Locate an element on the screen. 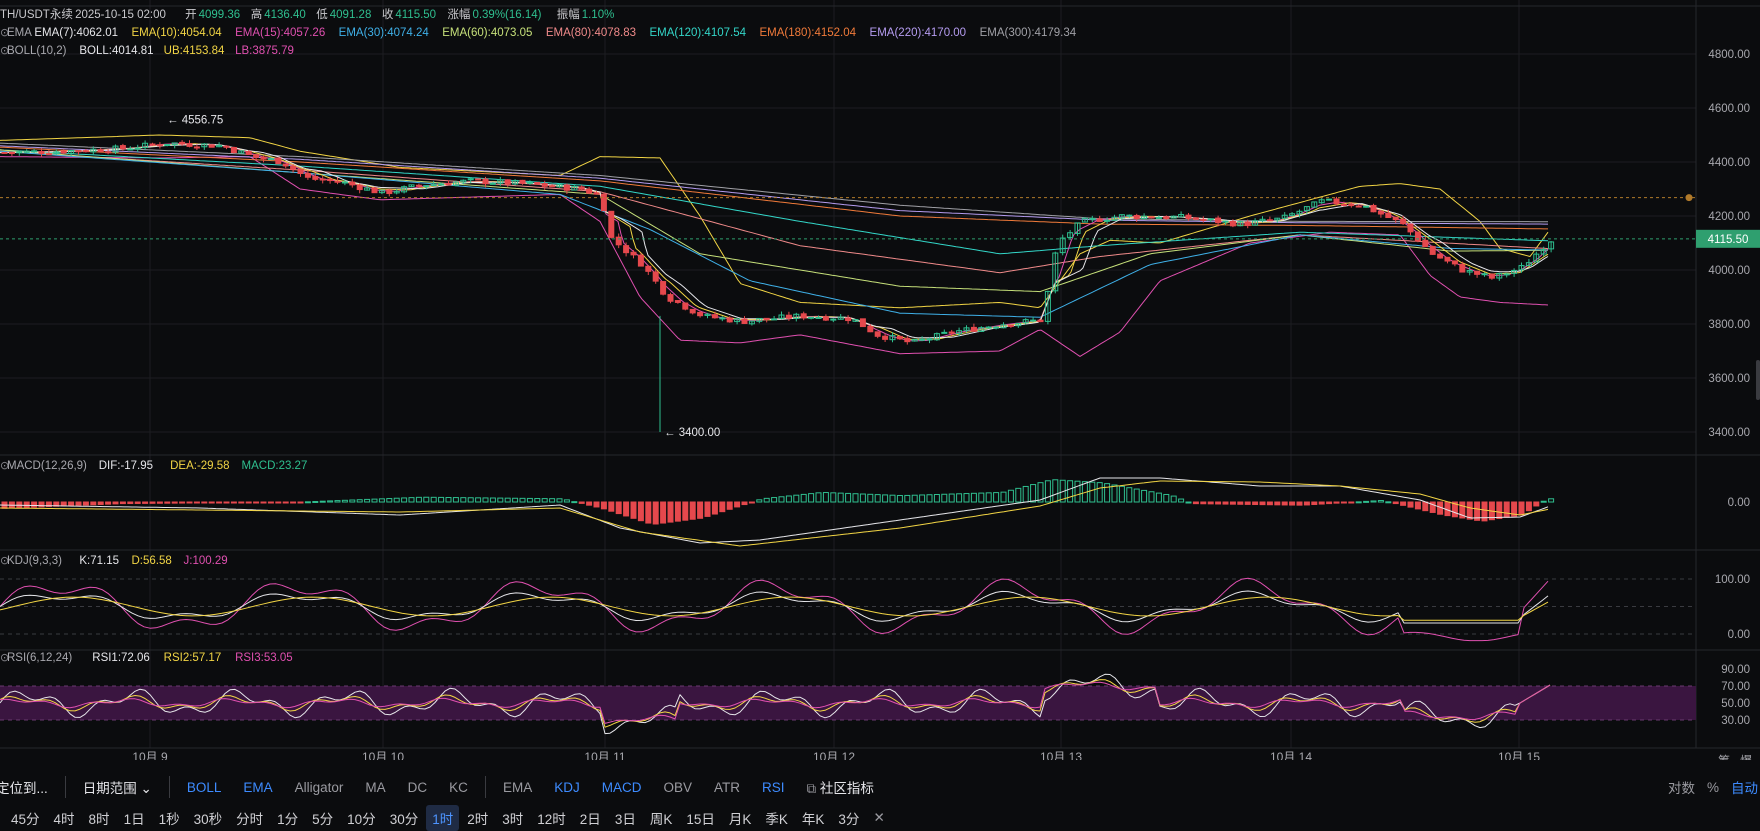 Image resolution: width=1760 pixels, height=831 pixels. ohlc-info: TH/USDT永续 is located at coordinates (36, 14).